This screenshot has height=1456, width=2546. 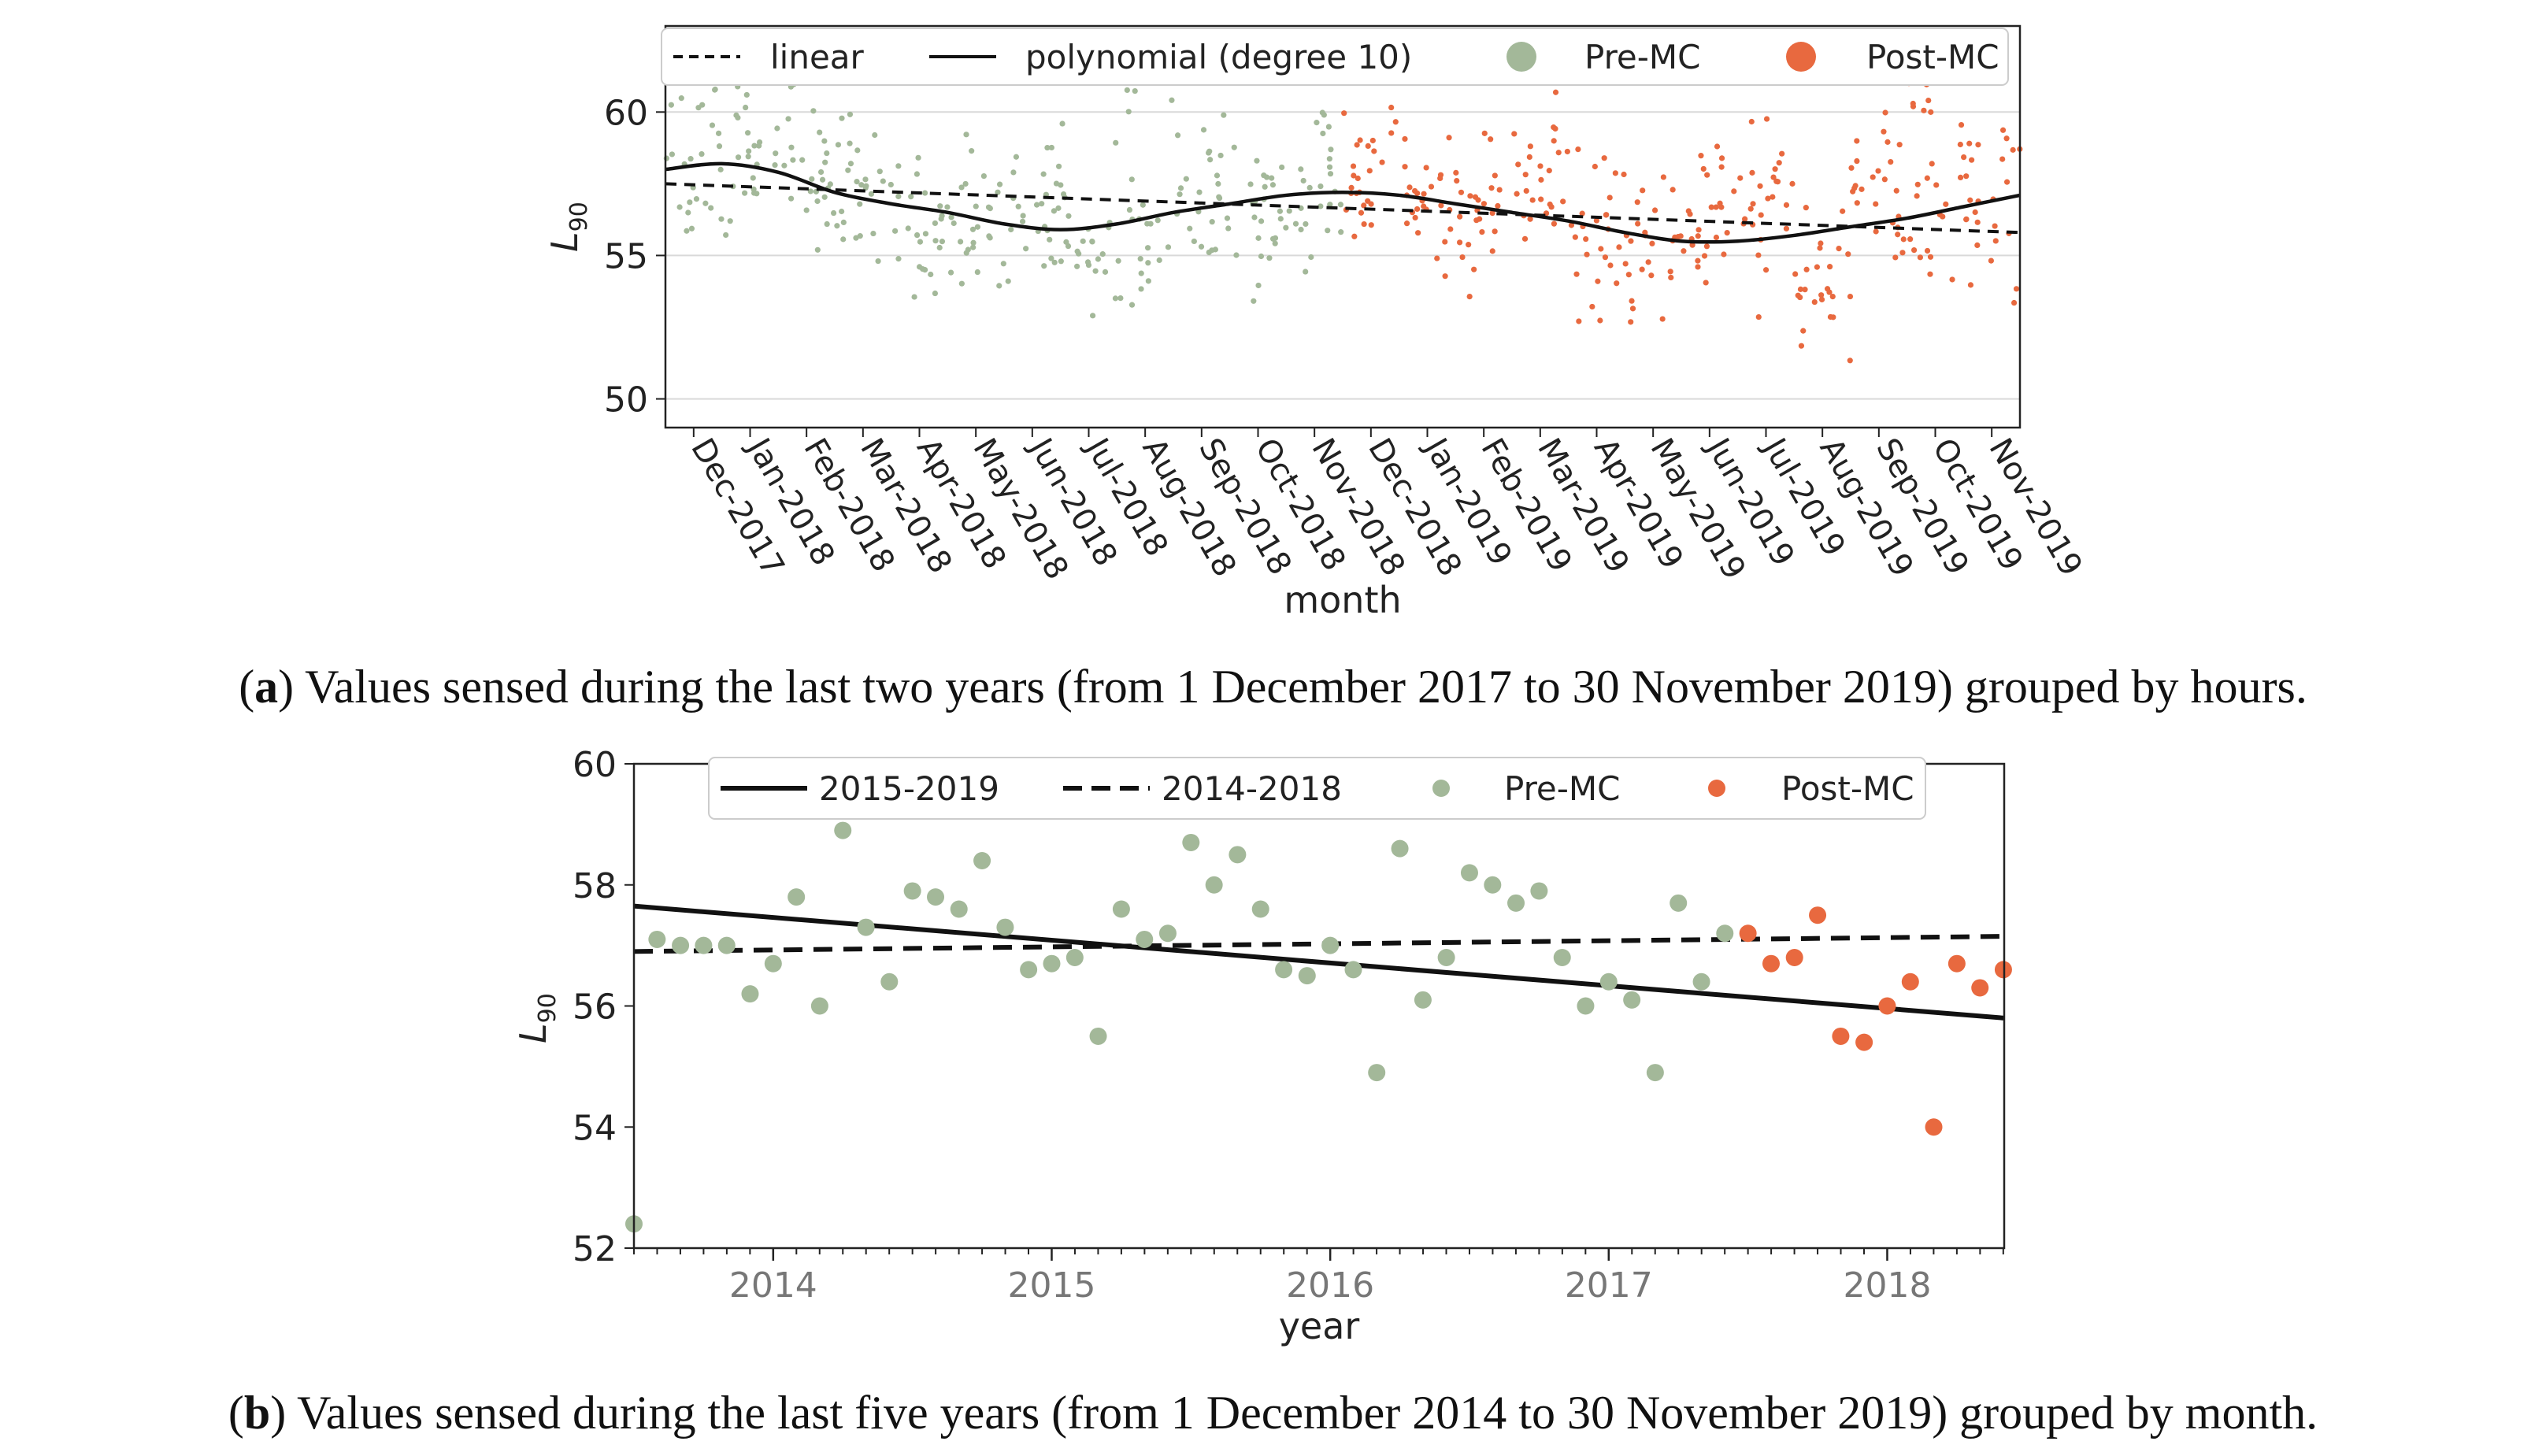 What do you see at coordinates (1051, 1285) in the screenshot?
I see `x-tick-label: 2015` at bounding box center [1051, 1285].